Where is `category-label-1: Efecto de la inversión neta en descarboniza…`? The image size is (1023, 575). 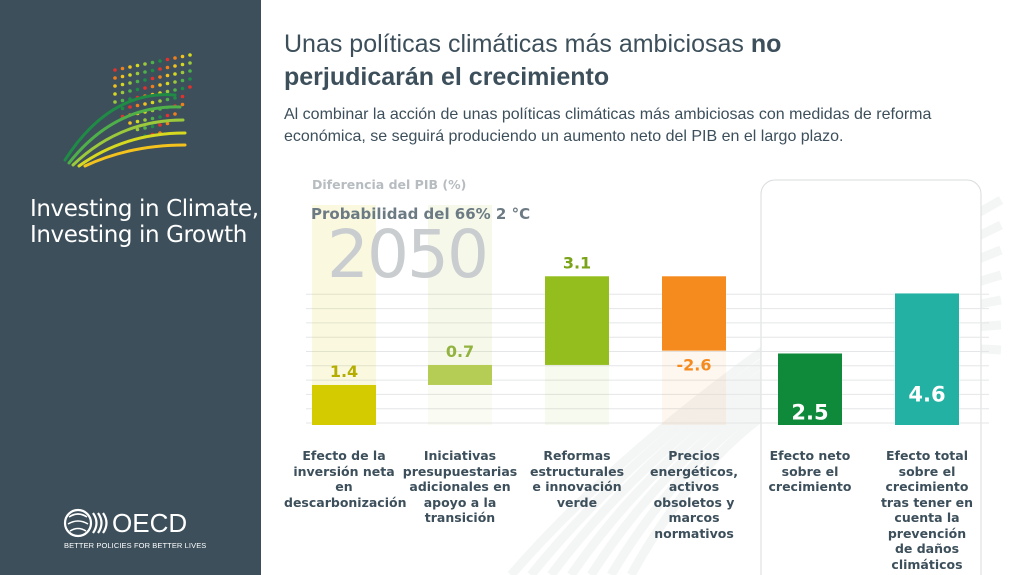 category-label-1: Efecto de la inversión neta en descarboniza… is located at coordinates (345, 479).